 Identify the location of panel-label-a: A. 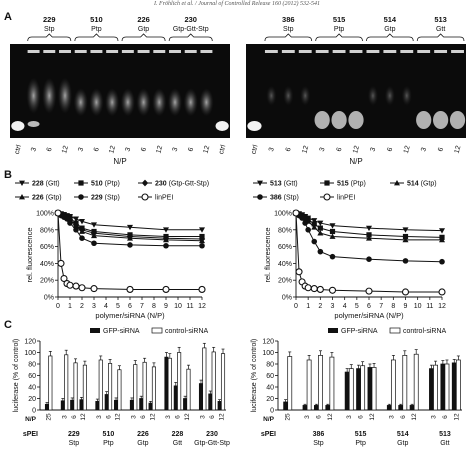
(8, 17).